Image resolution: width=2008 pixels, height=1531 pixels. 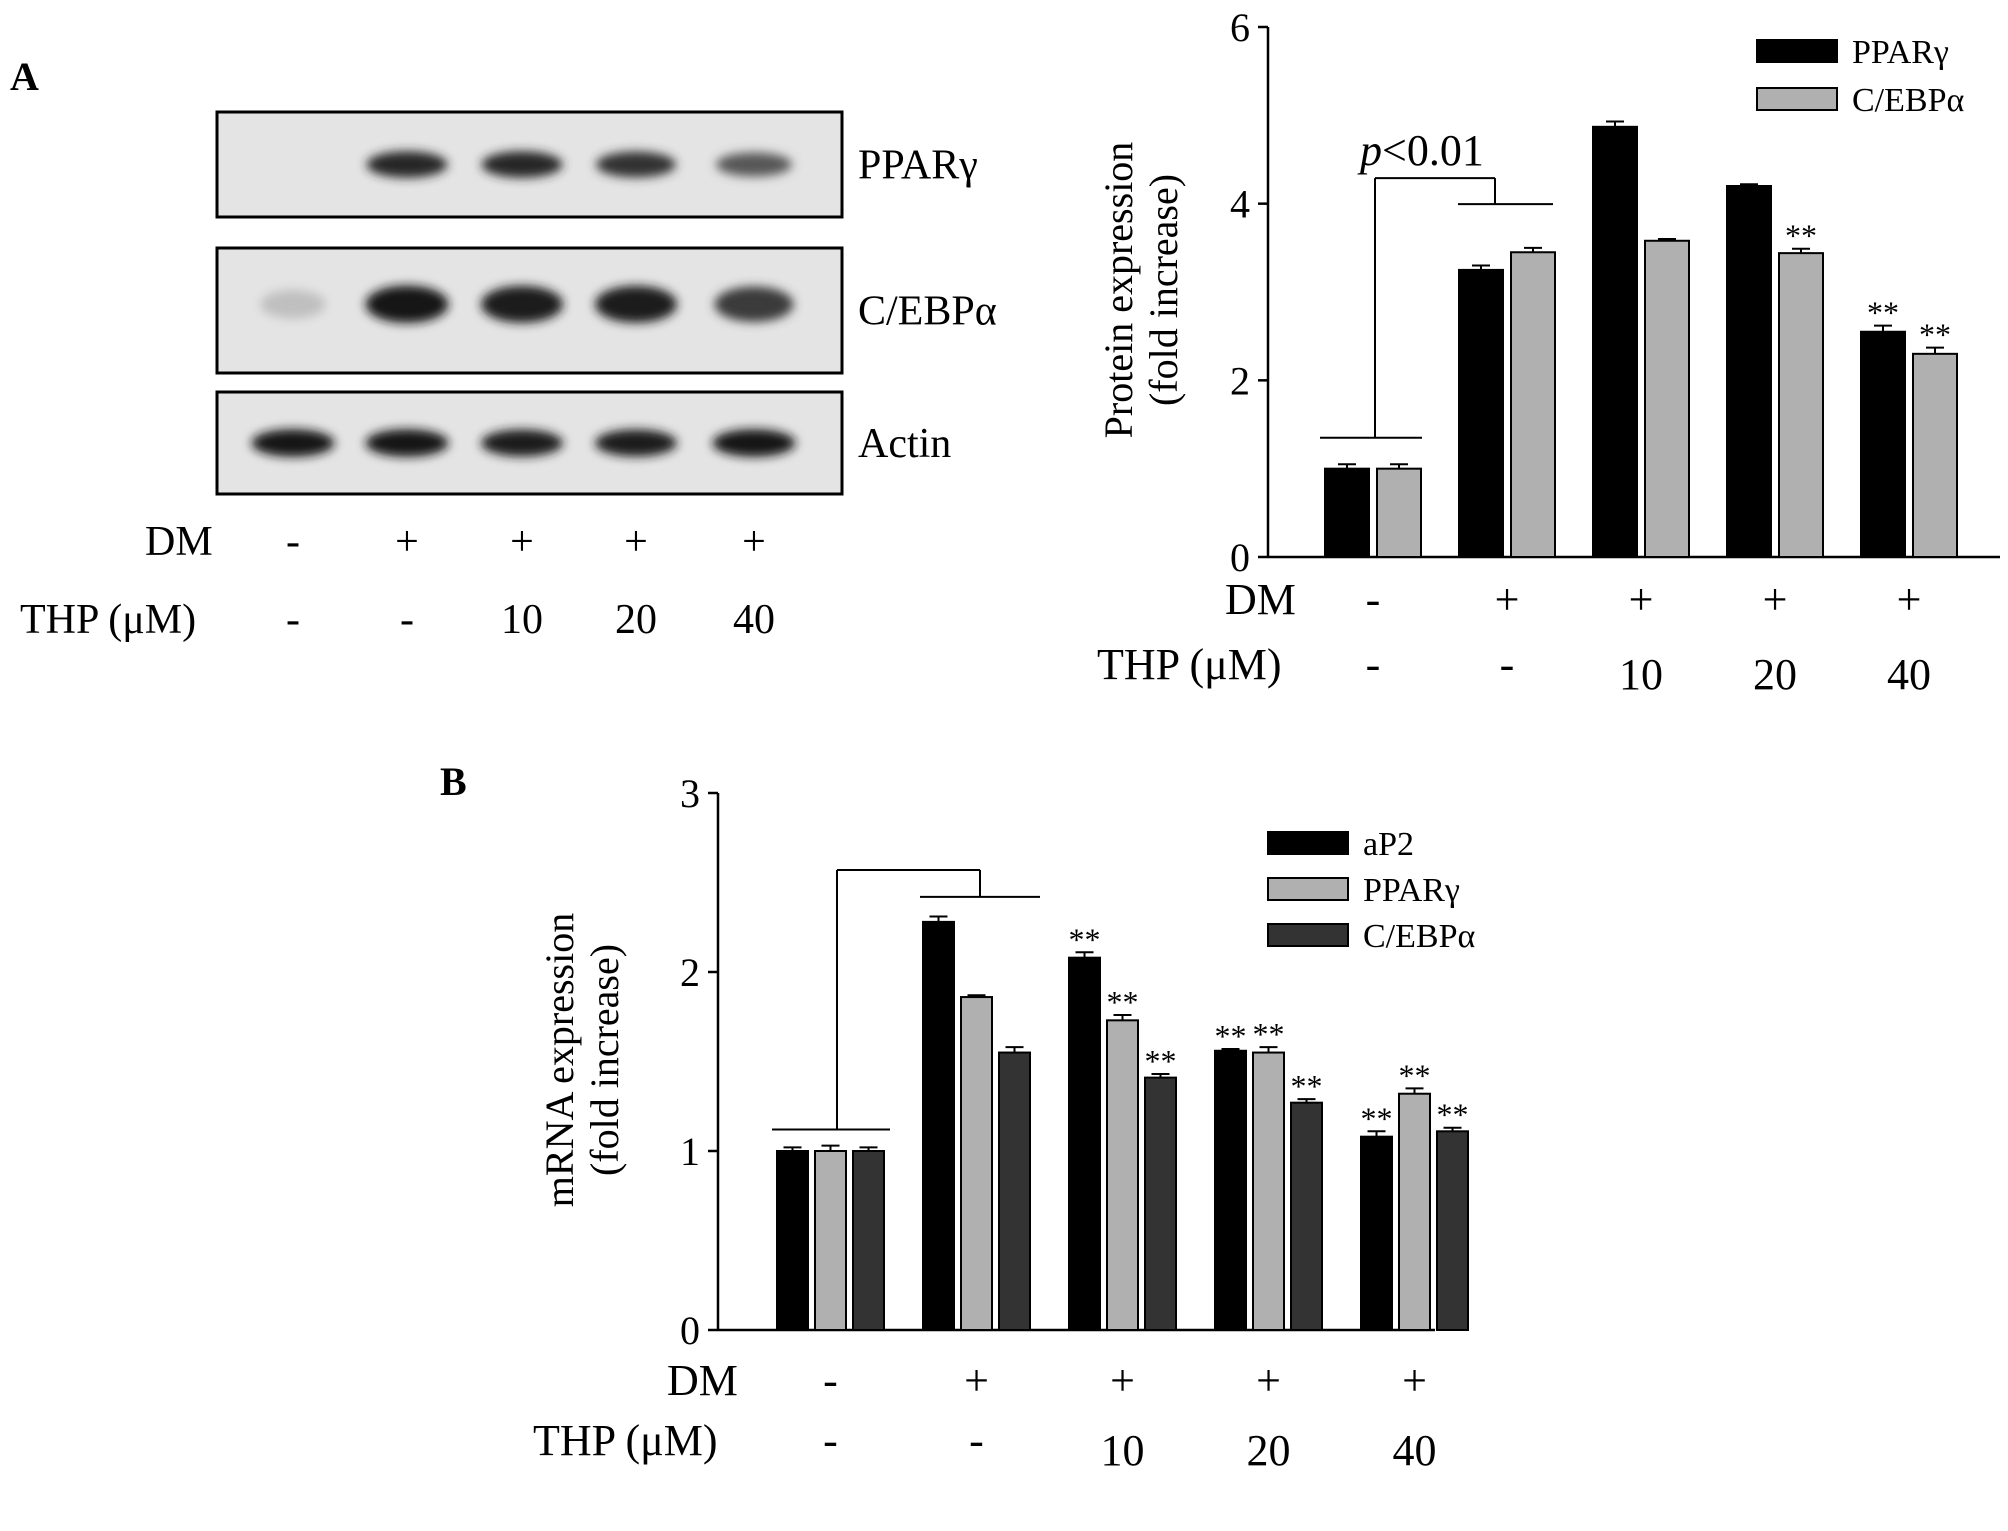 I want to click on p-value-symbol: p, so click(x=1369, y=150).